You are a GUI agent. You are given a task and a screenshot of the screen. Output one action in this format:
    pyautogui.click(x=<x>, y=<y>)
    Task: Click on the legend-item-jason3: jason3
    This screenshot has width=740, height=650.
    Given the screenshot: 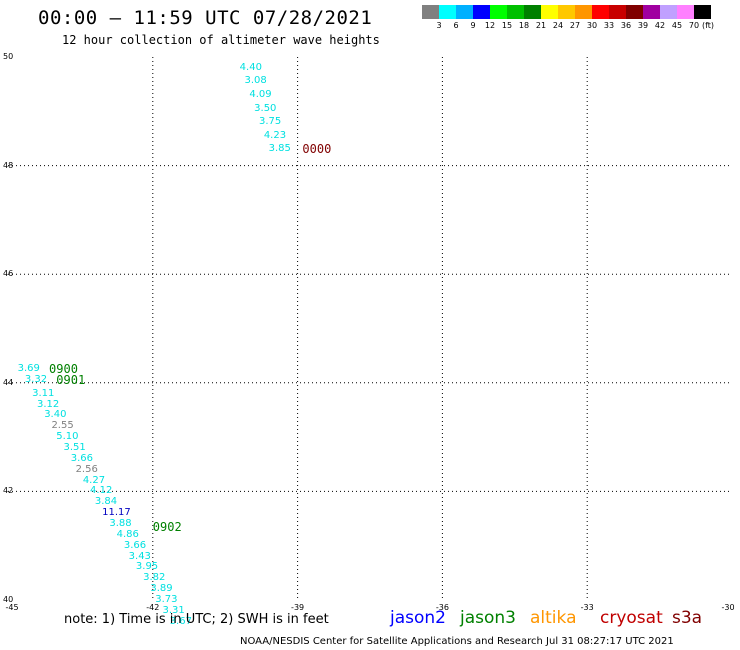 What is the action you would take?
    pyautogui.click(x=488, y=618)
    